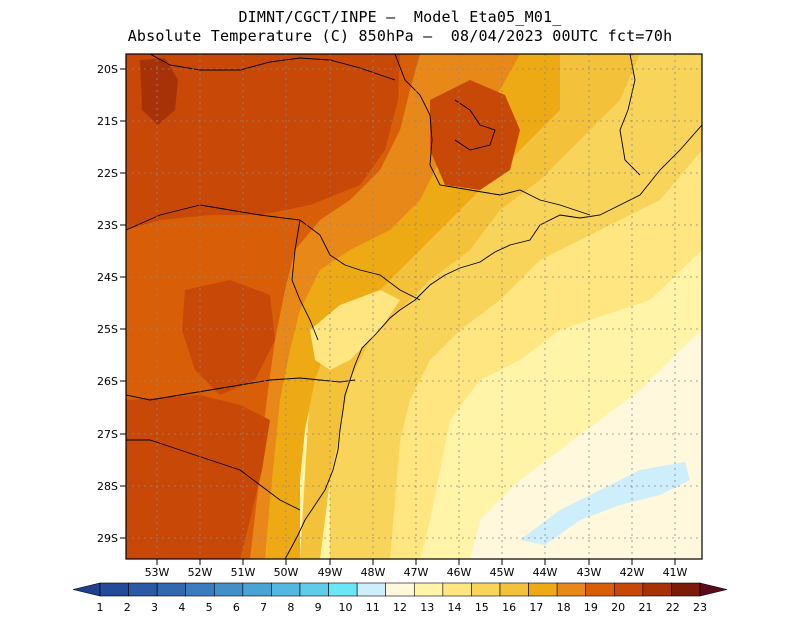 Image resolution: width=800 pixels, height=618 pixels. I want to click on lat-label: 26S, so click(107, 381).